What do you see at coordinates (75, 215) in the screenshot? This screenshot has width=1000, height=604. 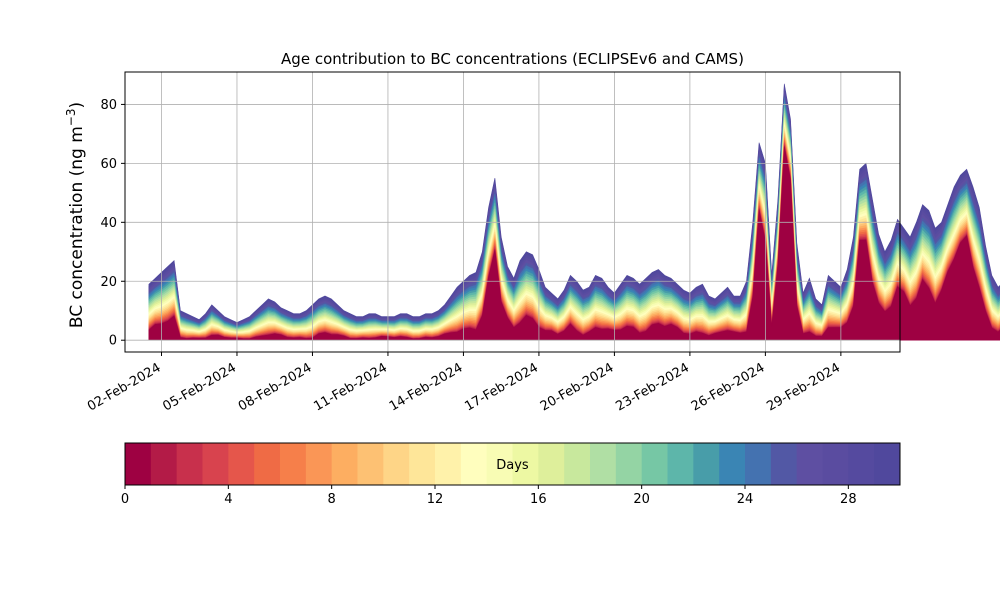 I see `y-axis-label: BC concentration (ng m−3)` at bounding box center [75, 215].